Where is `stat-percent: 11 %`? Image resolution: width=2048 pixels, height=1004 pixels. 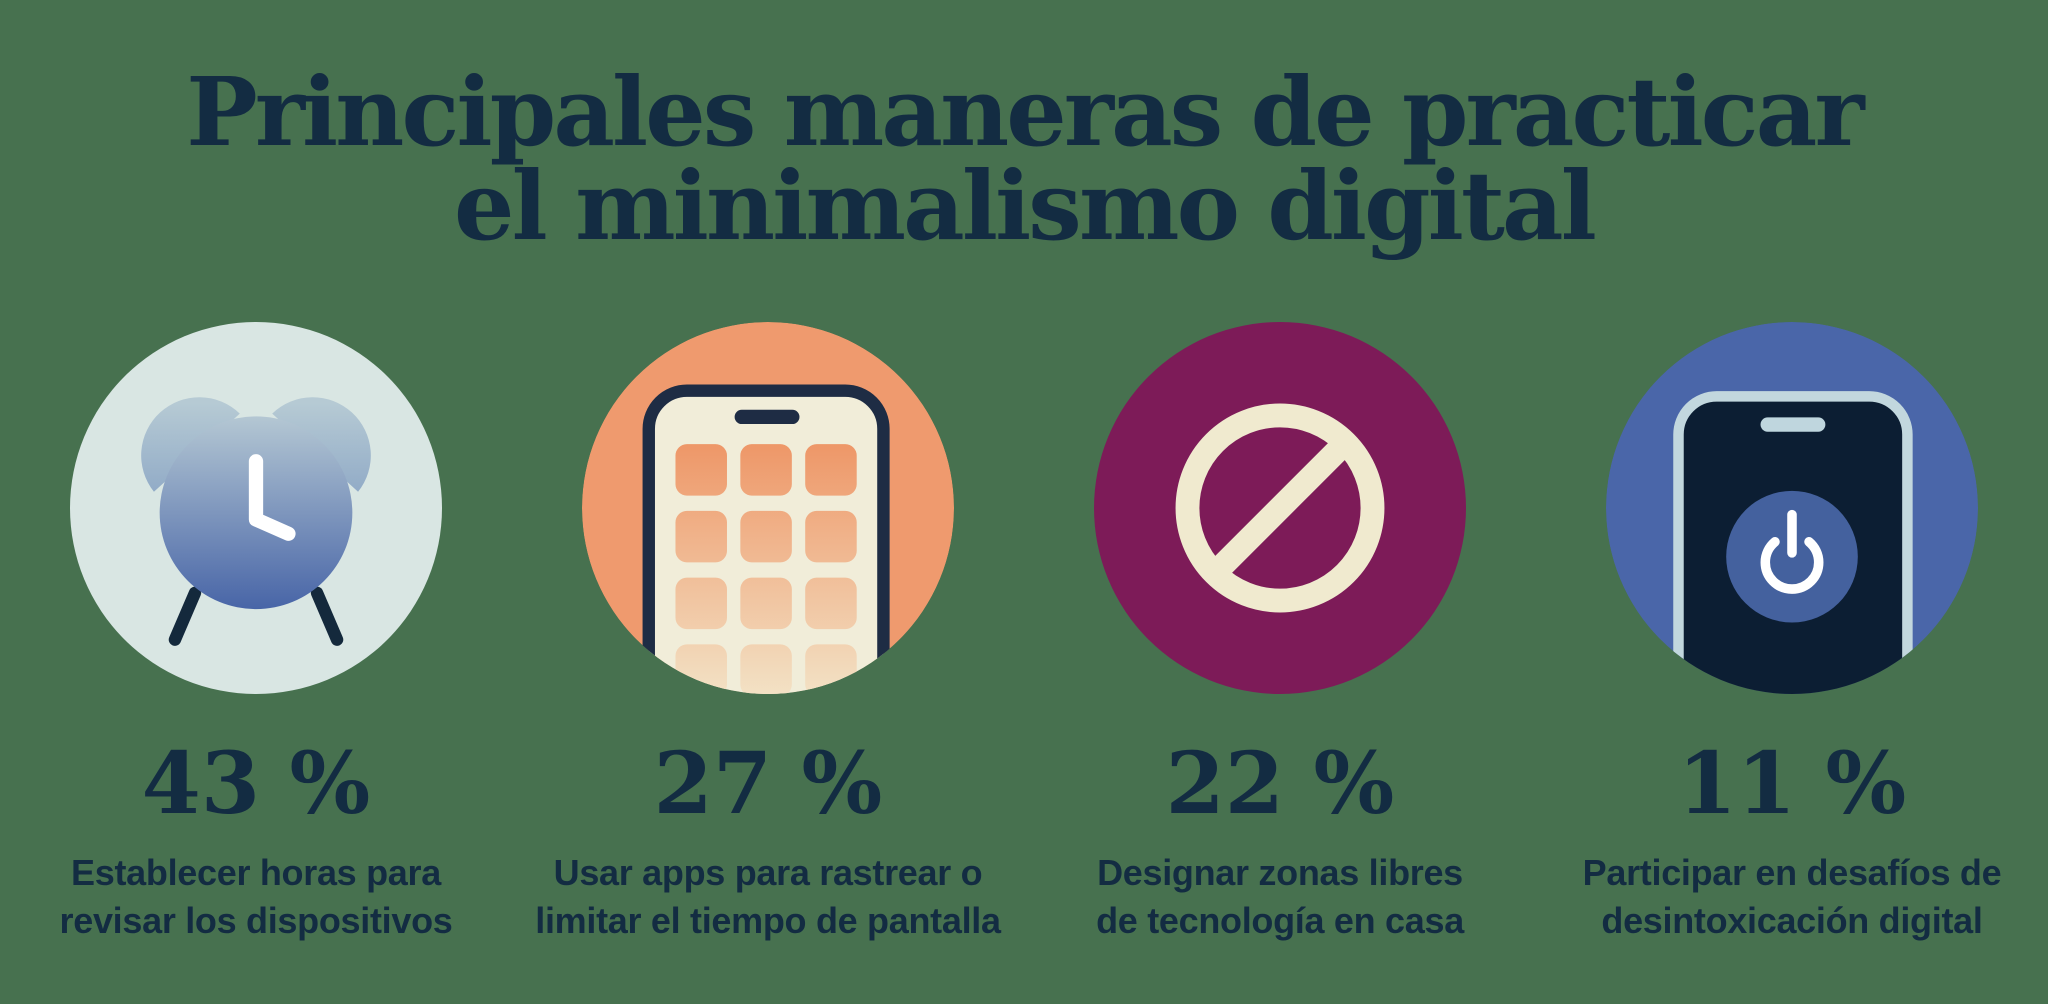 stat-percent: 11 % is located at coordinates (1792, 784).